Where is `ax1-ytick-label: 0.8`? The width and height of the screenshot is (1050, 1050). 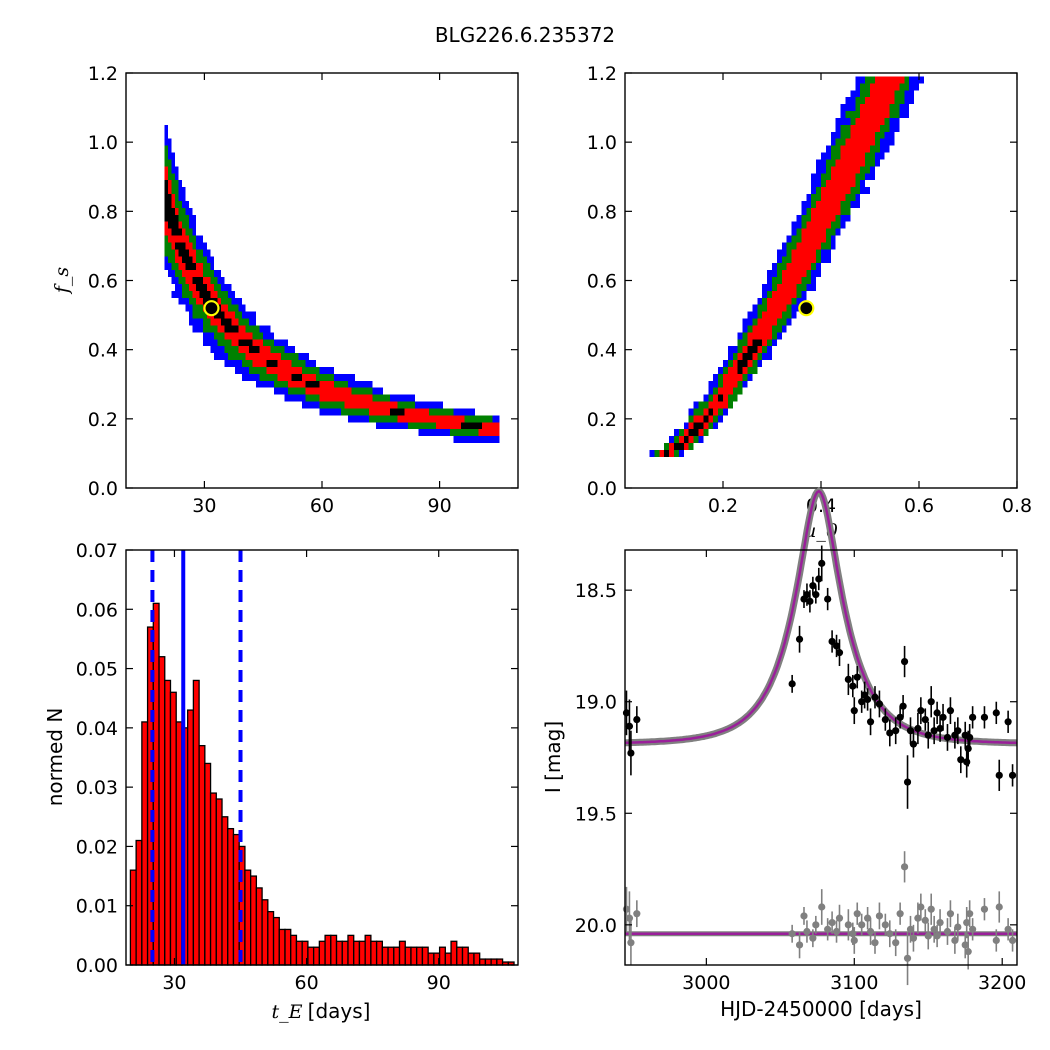 ax1-ytick-label: 0.8 is located at coordinates (103, 212).